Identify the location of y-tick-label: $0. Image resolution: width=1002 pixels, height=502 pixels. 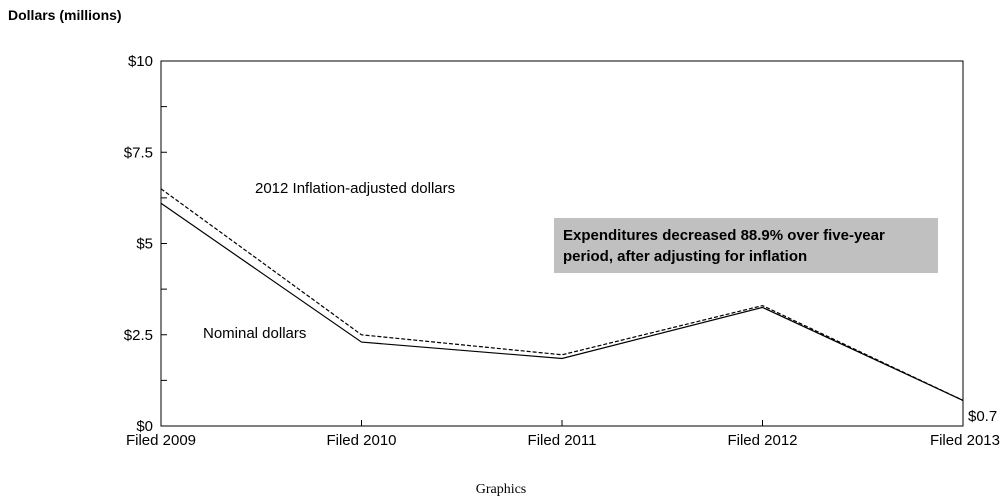
(144, 426).